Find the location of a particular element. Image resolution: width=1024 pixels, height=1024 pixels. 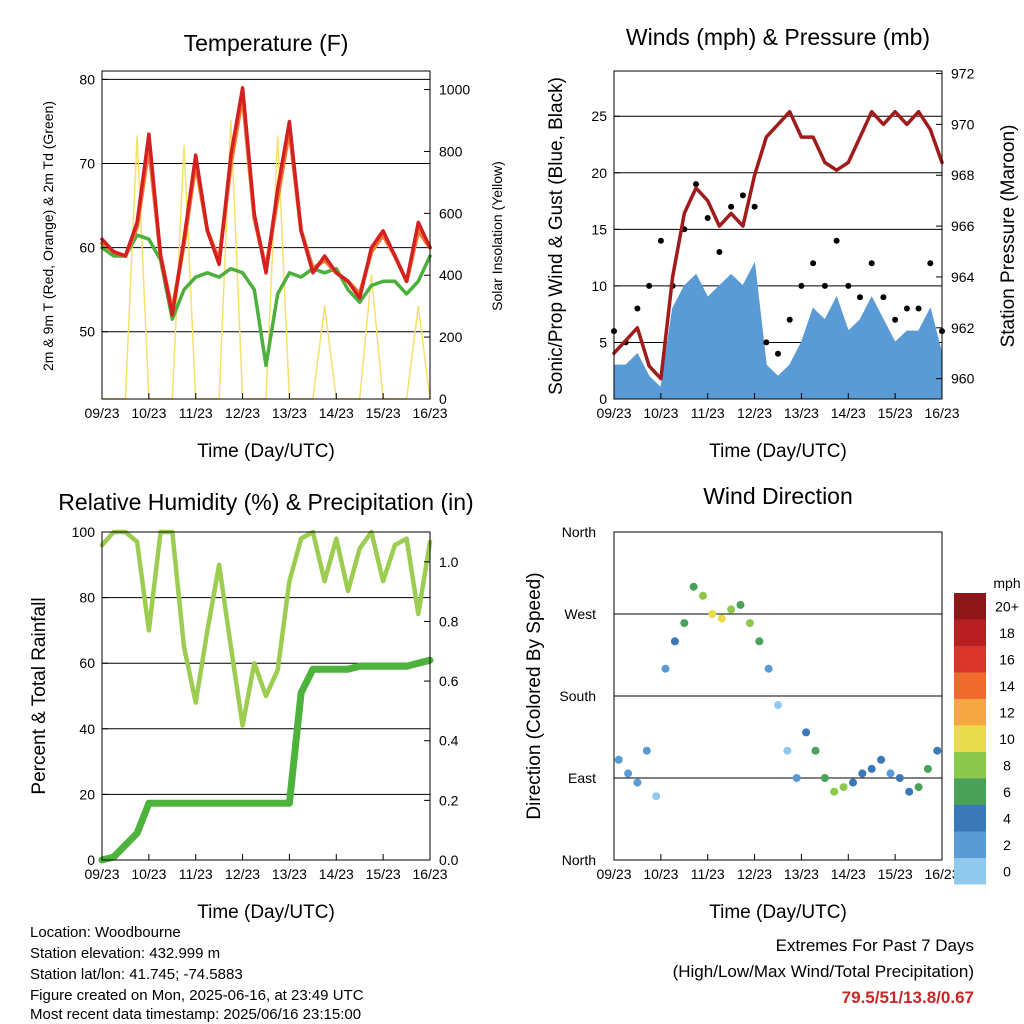

winds-xlabel: Time (Day/UTC) is located at coordinates (778, 451).